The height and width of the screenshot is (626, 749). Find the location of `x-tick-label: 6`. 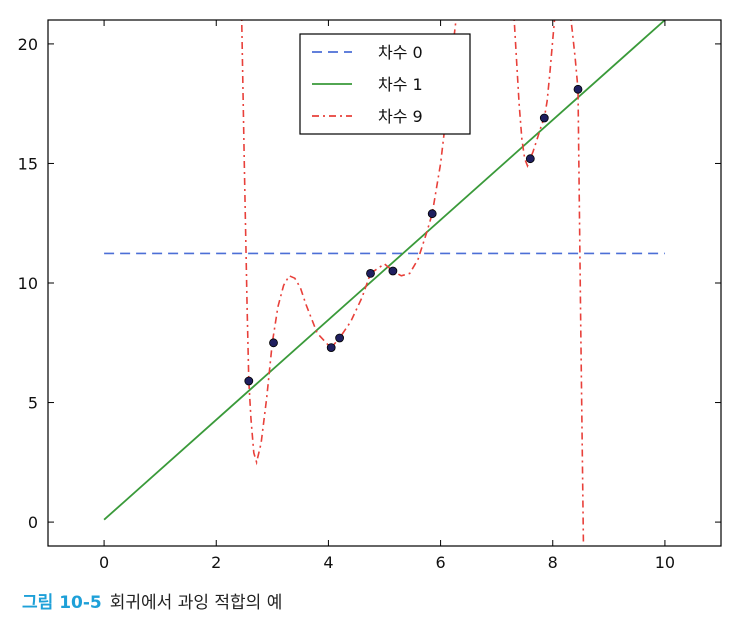

x-tick-label: 6 is located at coordinates (440, 562).